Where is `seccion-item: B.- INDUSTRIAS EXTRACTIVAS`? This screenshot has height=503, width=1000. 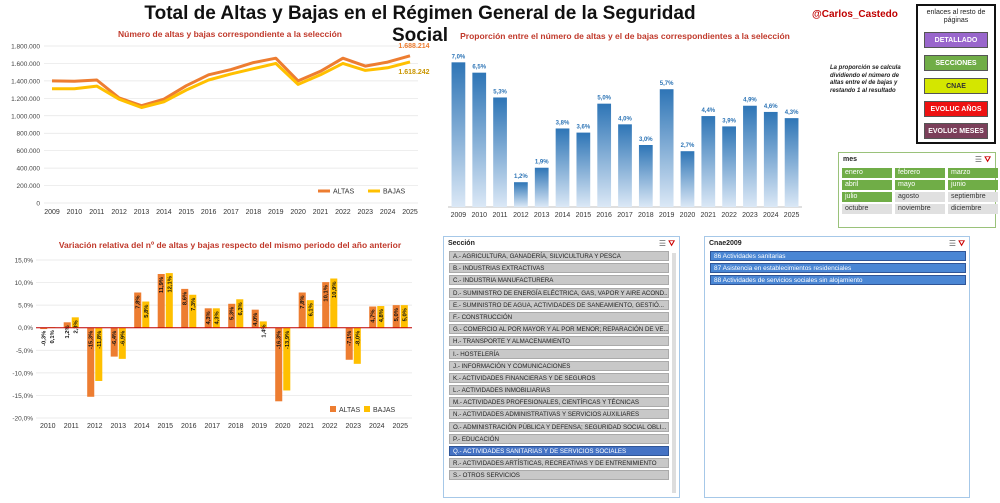 seccion-item: B.- INDUSTRIAS EXTRACTIVAS is located at coordinates (559, 268).